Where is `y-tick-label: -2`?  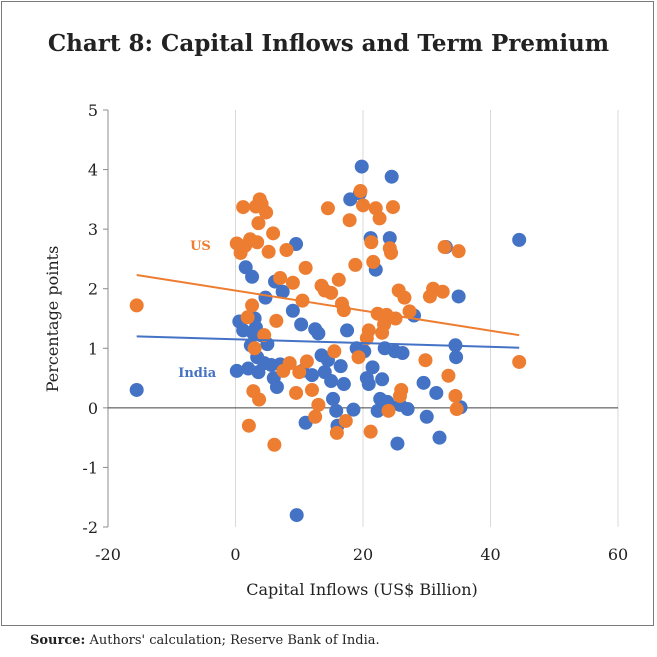
y-tick-label: -2 is located at coordinates (90, 527).